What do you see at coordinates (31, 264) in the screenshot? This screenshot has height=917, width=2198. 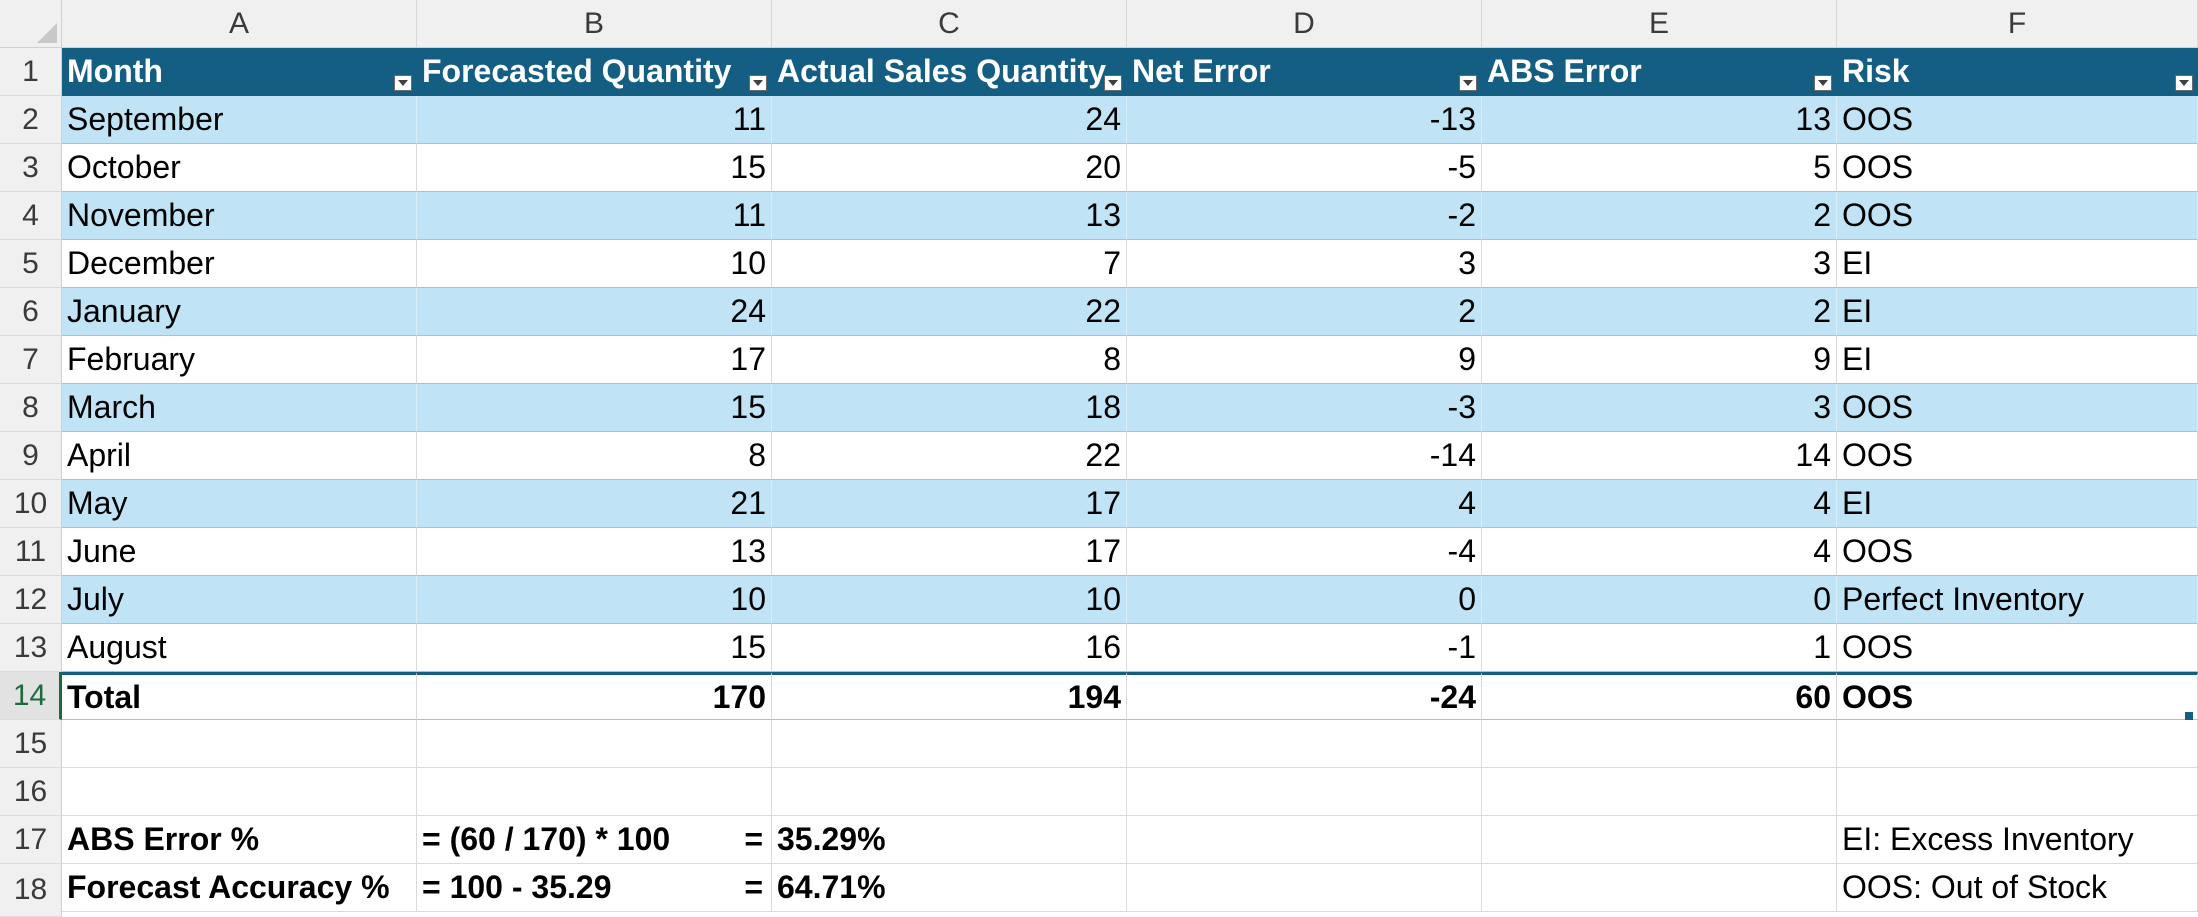 I see `row-header-5: 5` at bounding box center [31, 264].